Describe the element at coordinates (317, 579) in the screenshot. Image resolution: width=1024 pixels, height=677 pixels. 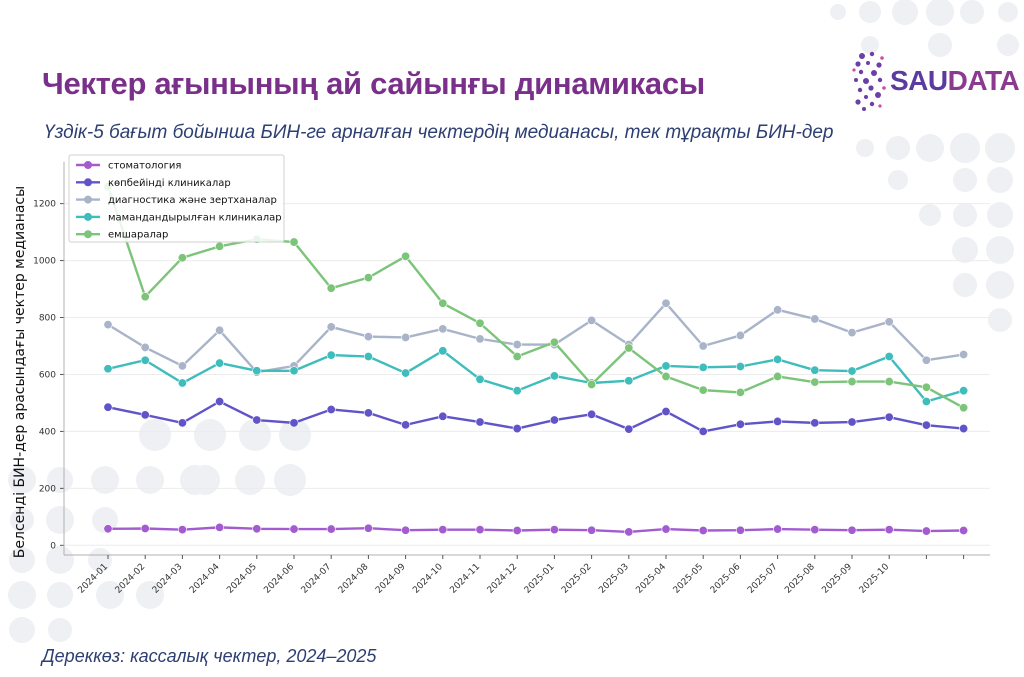
I see `x-tick-label: 2024-07` at that location.